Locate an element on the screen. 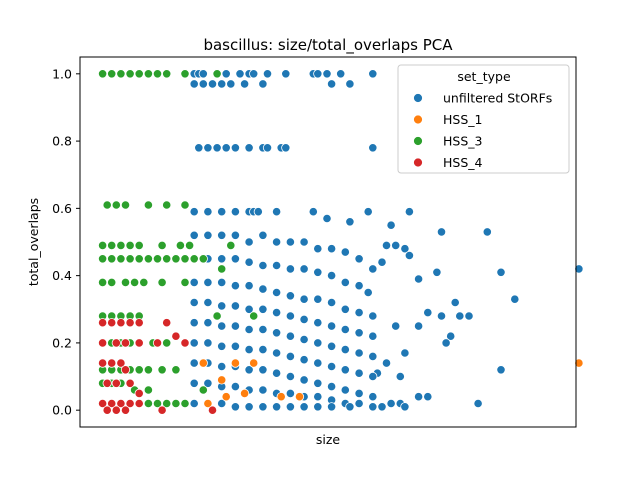 This screenshot has height=480, width=640. chart-title: bascillus: size/total_overlaps PCA is located at coordinates (328, 45).